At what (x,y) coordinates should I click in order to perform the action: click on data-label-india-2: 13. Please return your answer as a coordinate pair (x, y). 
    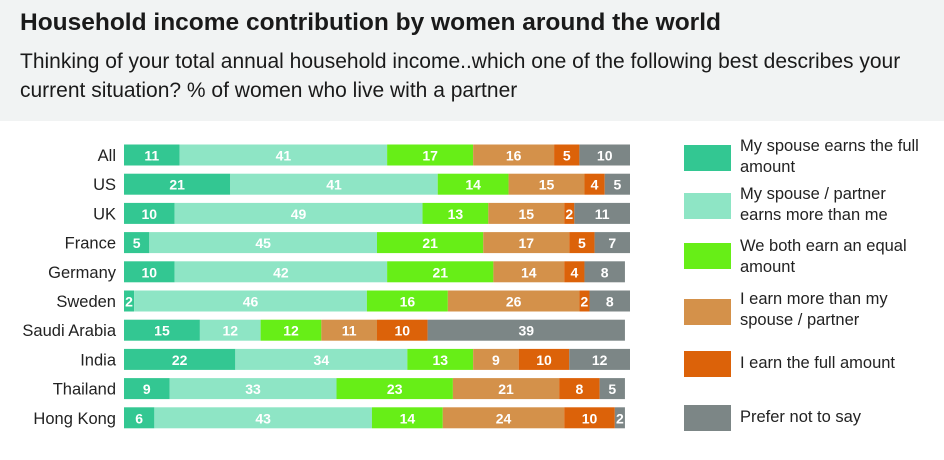
    Looking at the image, I should click on (440, 360).